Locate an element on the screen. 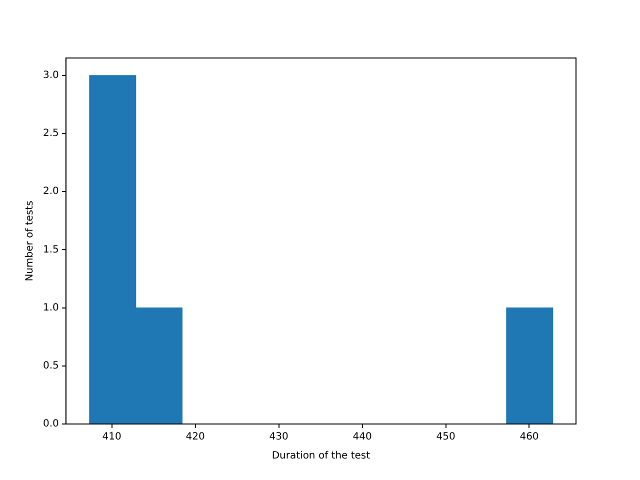 The height and width of the screenshot is (480, 640). y-tick-label: 0.0 is located at coordinates (50, 424).